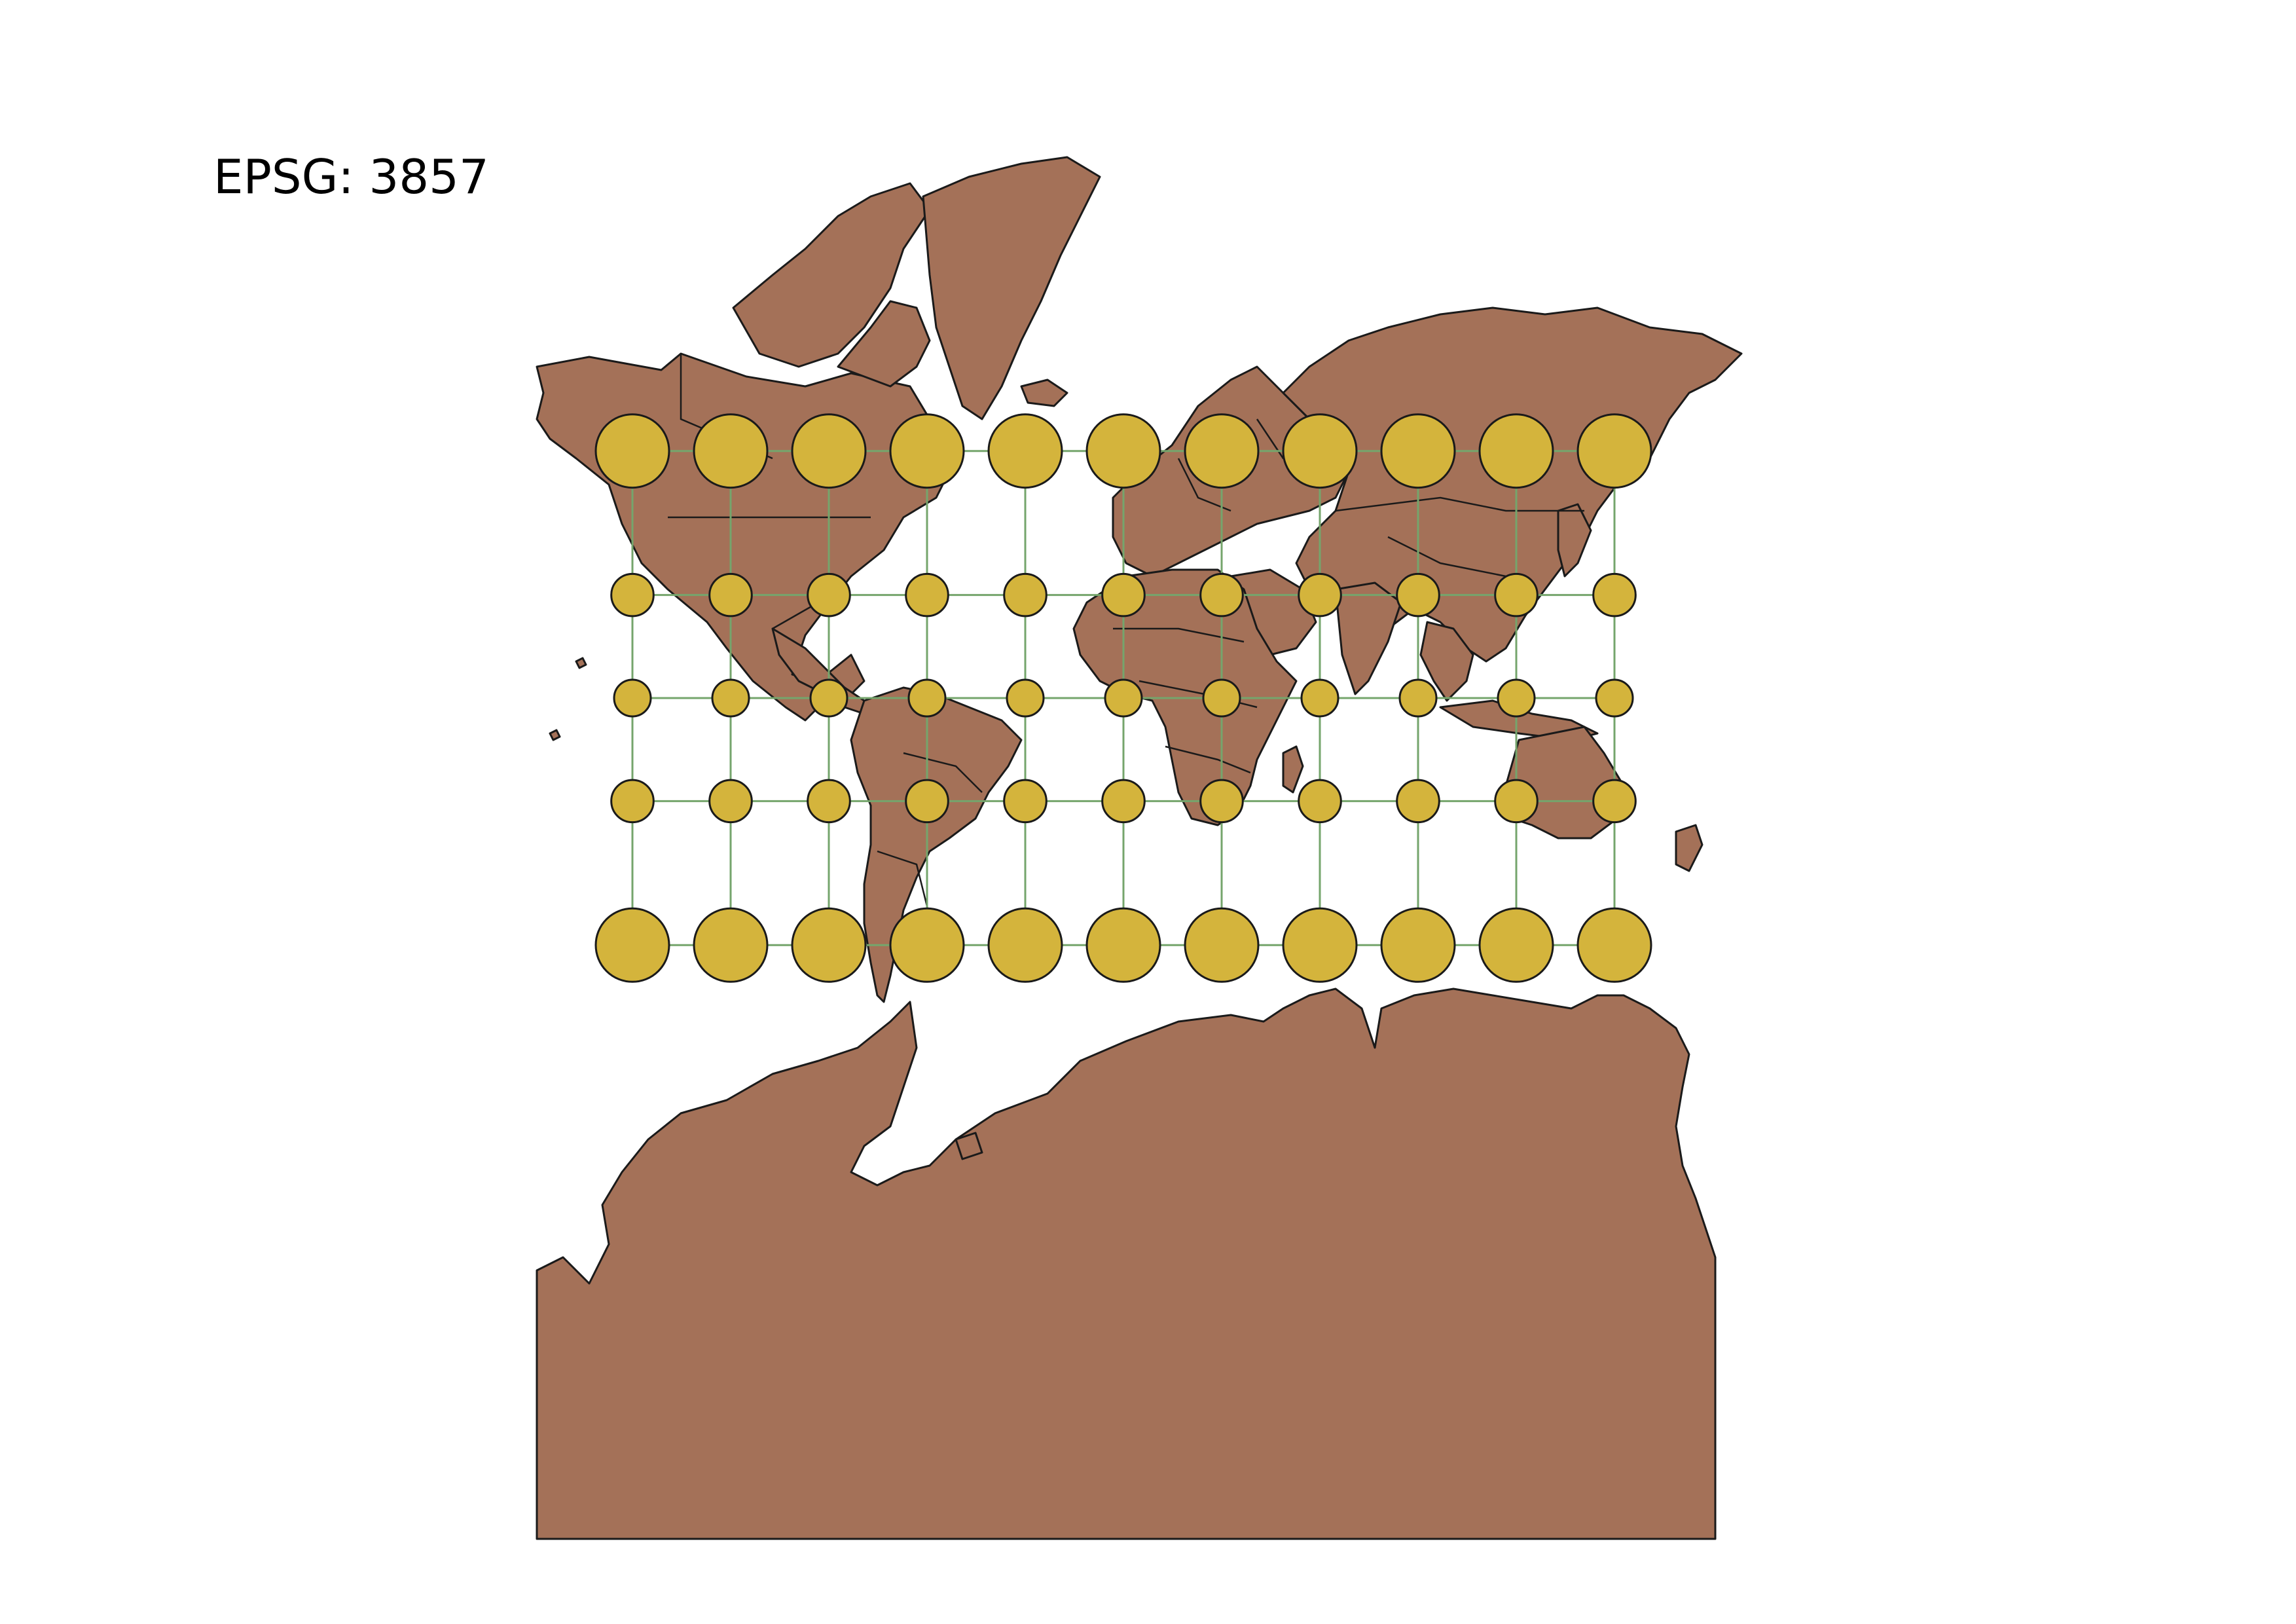  I want to click on country-borders, so click(1126, 635).